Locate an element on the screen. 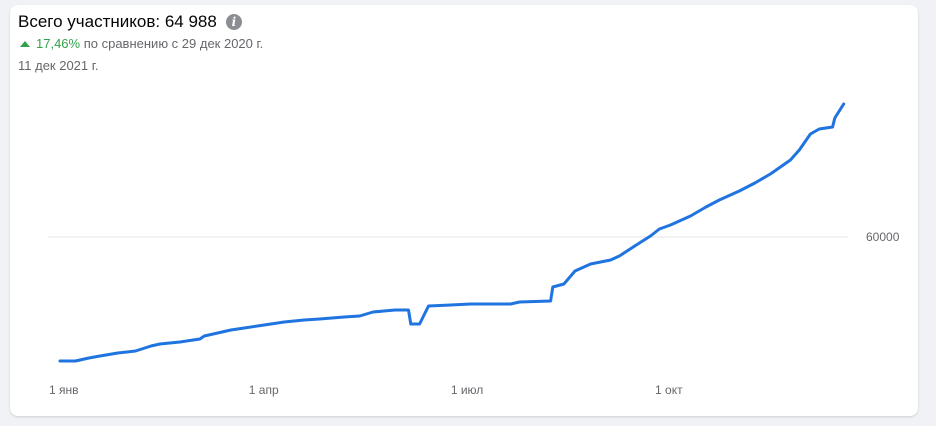 This screenshot has width=936, height=426. x-tick-label: 1 окт is located at coordinates (669, 390).